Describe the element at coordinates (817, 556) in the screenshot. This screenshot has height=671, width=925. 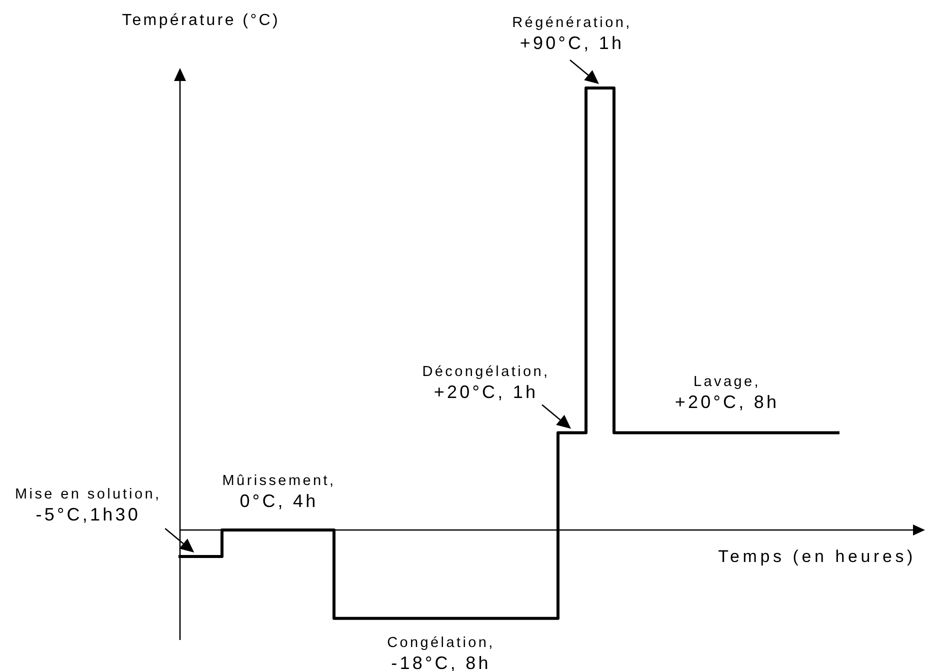
I see `x-axis-title: Temps (en heures)` at that location.